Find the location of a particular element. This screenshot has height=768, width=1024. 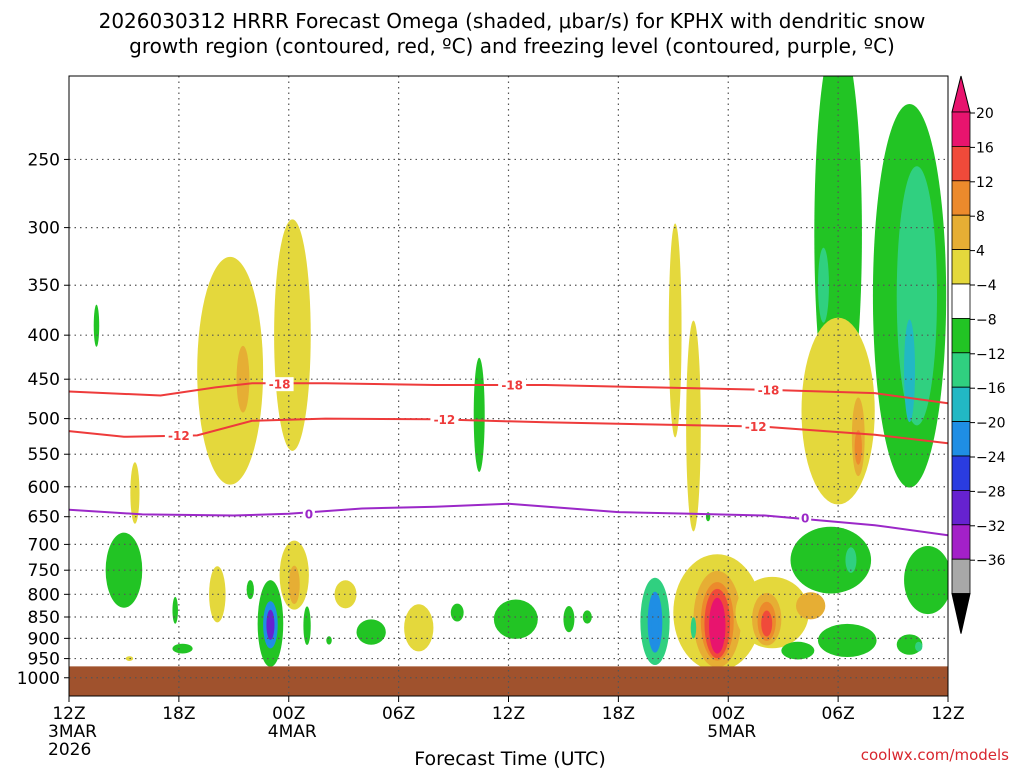

colorbar-label-0: 20 is located at coordinates (985, 114).